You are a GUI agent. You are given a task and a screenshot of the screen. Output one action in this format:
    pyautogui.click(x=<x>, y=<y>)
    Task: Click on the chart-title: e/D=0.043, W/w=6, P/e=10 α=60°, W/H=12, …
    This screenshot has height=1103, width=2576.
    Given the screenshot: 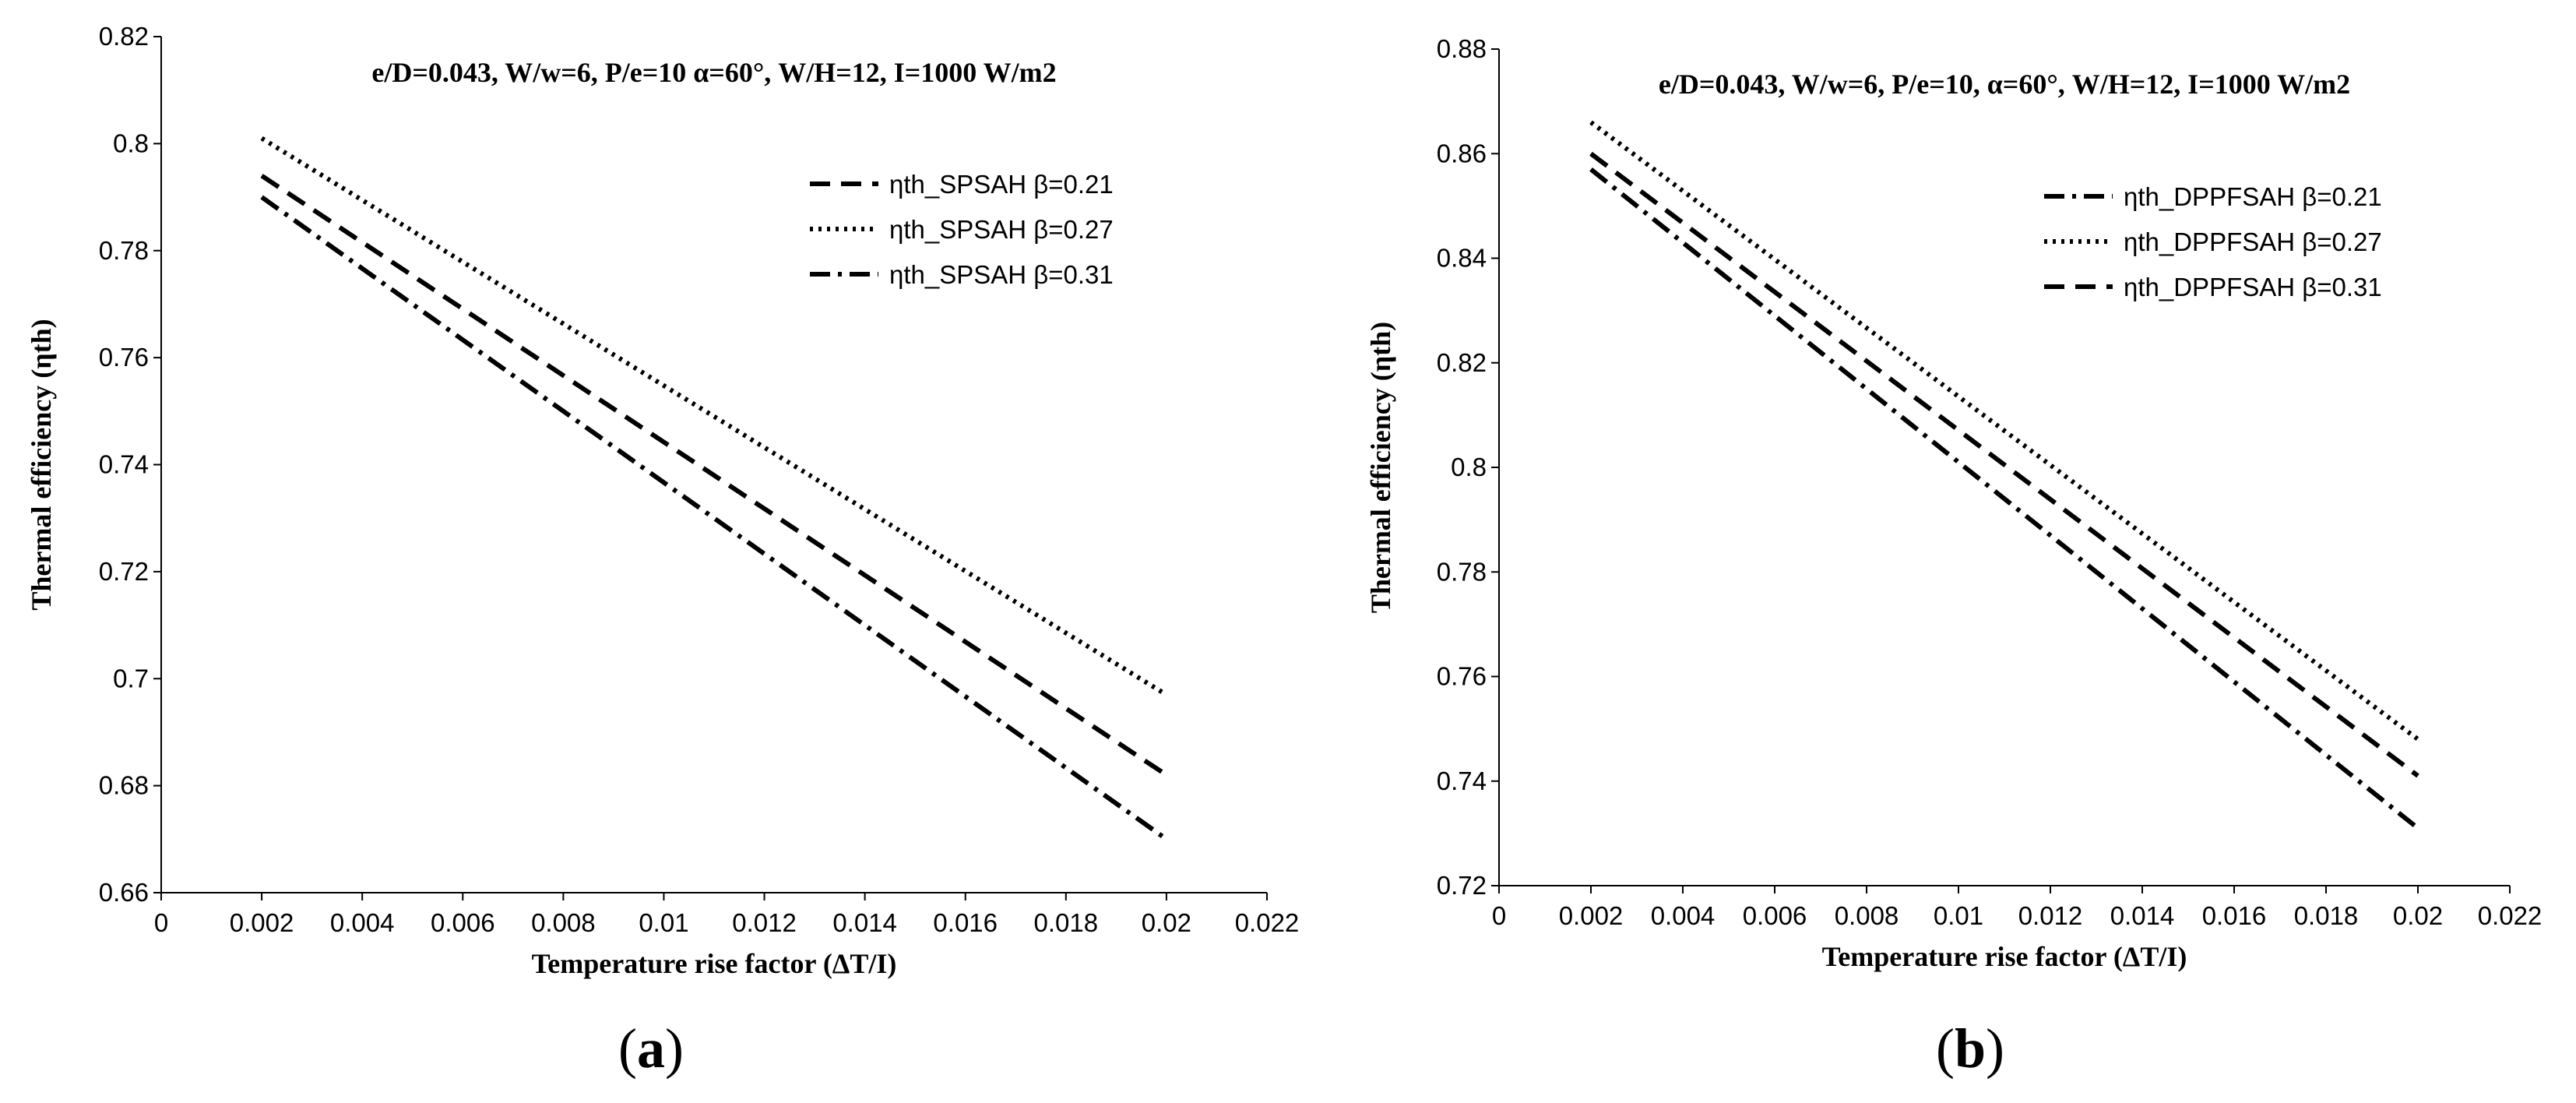 What is the action you would take?
    pyautogui.click(x=713, y=72)
    